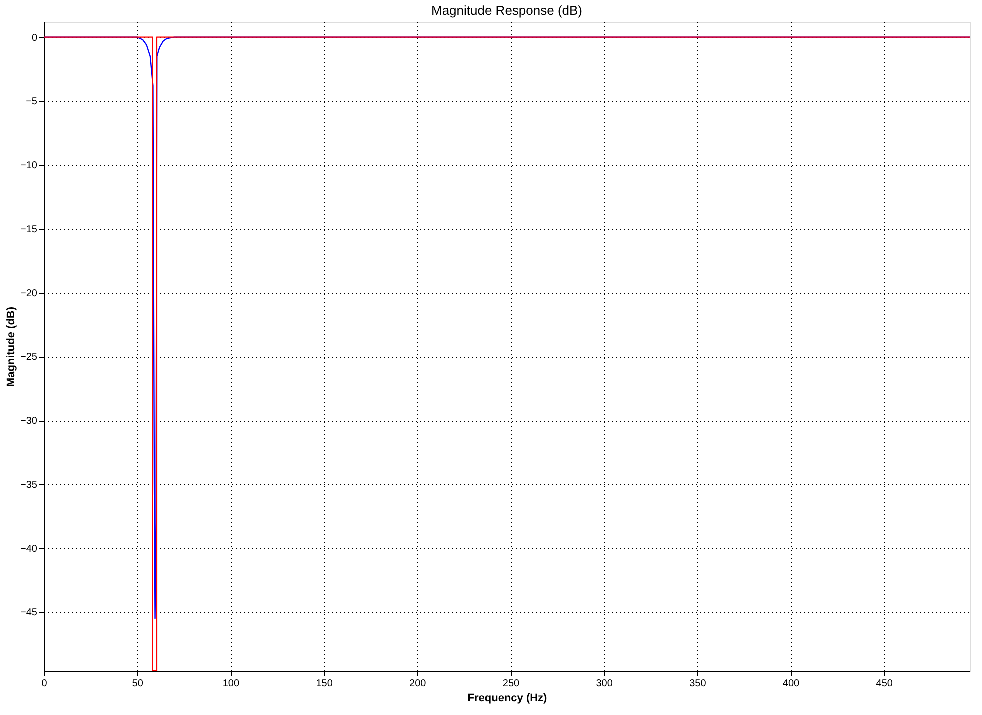  I want to click on chart-title: Magnitude Response (dB), so click(507, 10).